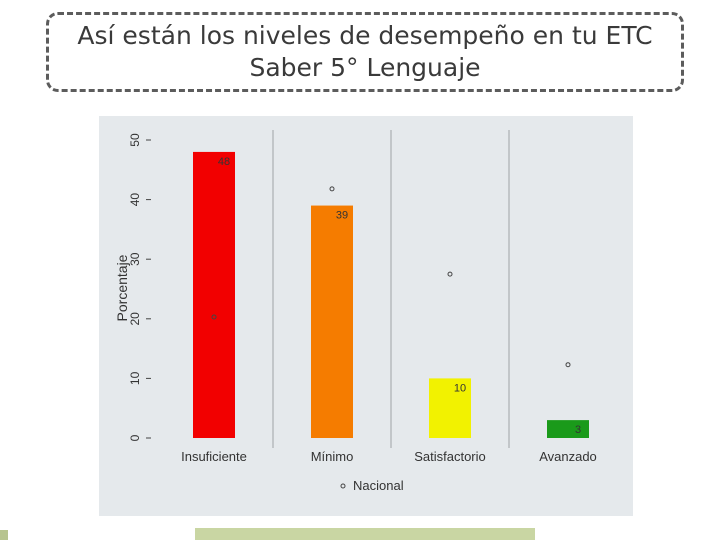  I want to click on legend-label: Nacional, so click(378, 485).